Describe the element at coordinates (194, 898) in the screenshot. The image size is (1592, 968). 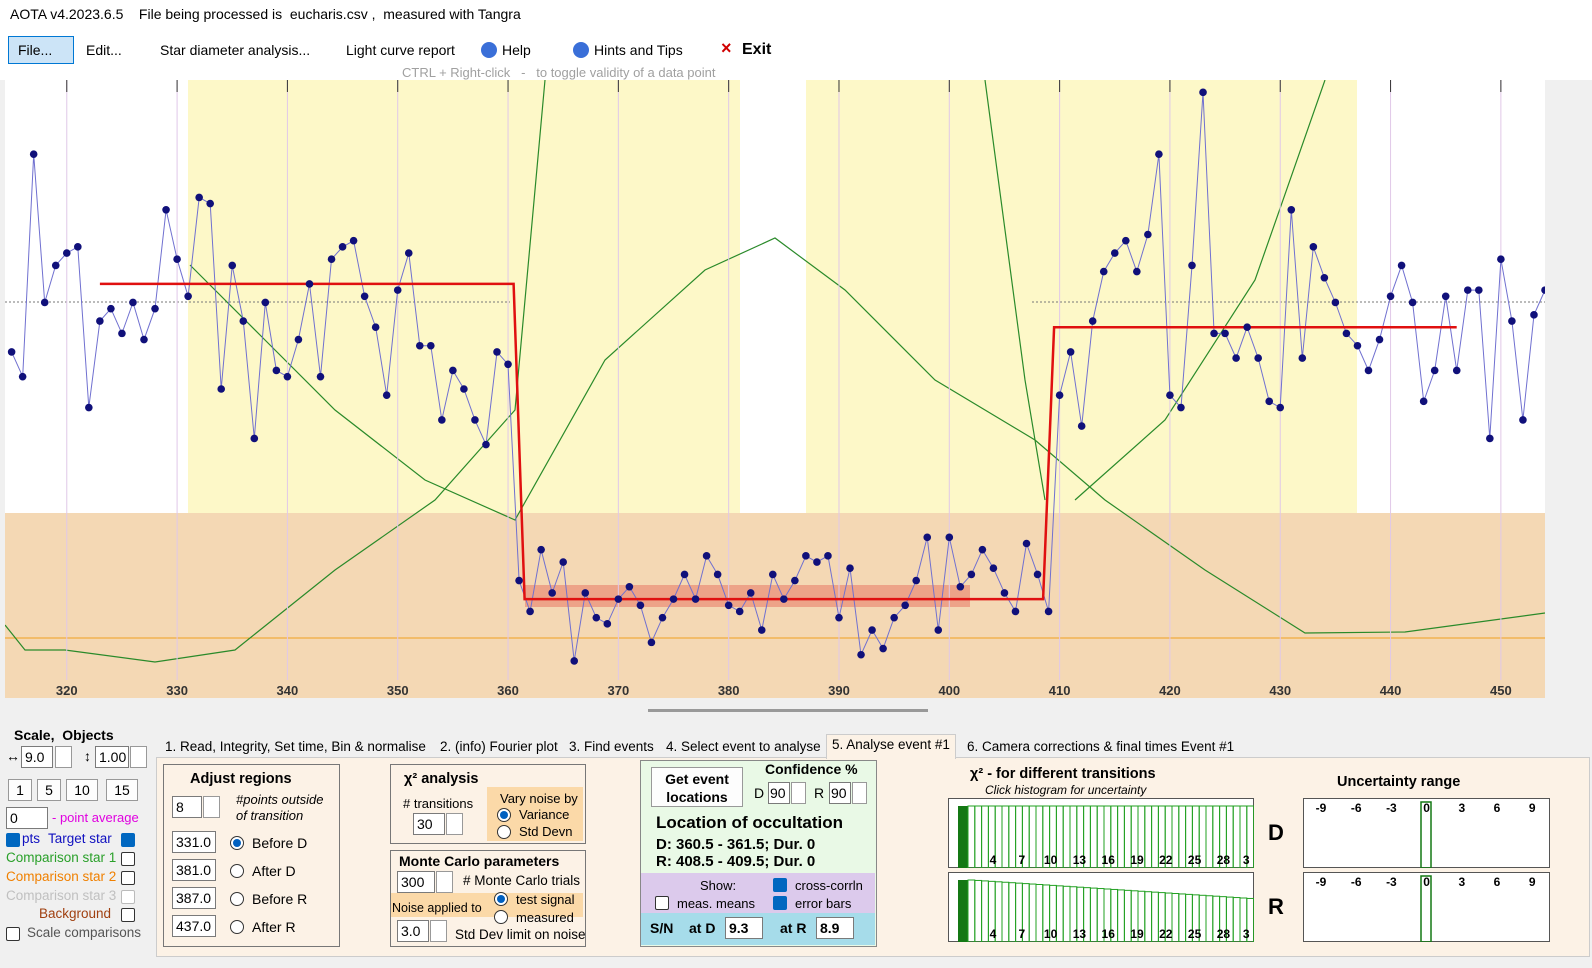
I see `region-input: 387.0` at that location.